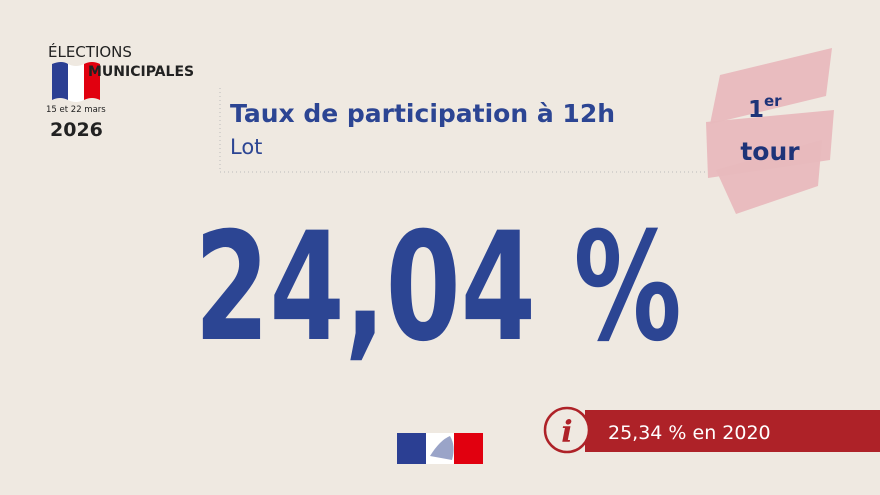 The width and height of the screenshot is (880, 495). Describe the element at coordinates (92, 81) in the screenshot. I see `flag-red` at that location.